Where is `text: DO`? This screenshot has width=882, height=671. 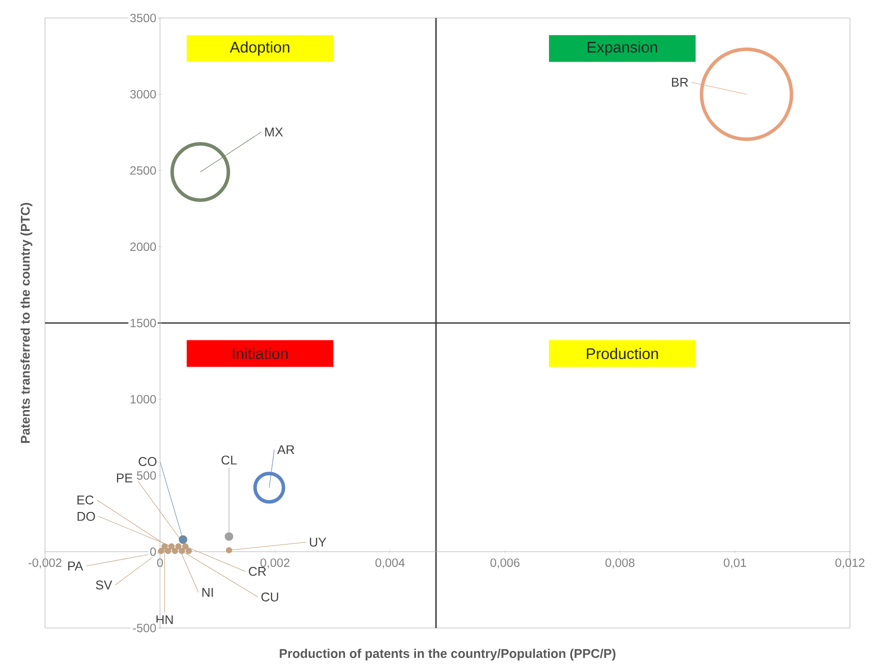 text: DO is located at coordinates (86, 516).